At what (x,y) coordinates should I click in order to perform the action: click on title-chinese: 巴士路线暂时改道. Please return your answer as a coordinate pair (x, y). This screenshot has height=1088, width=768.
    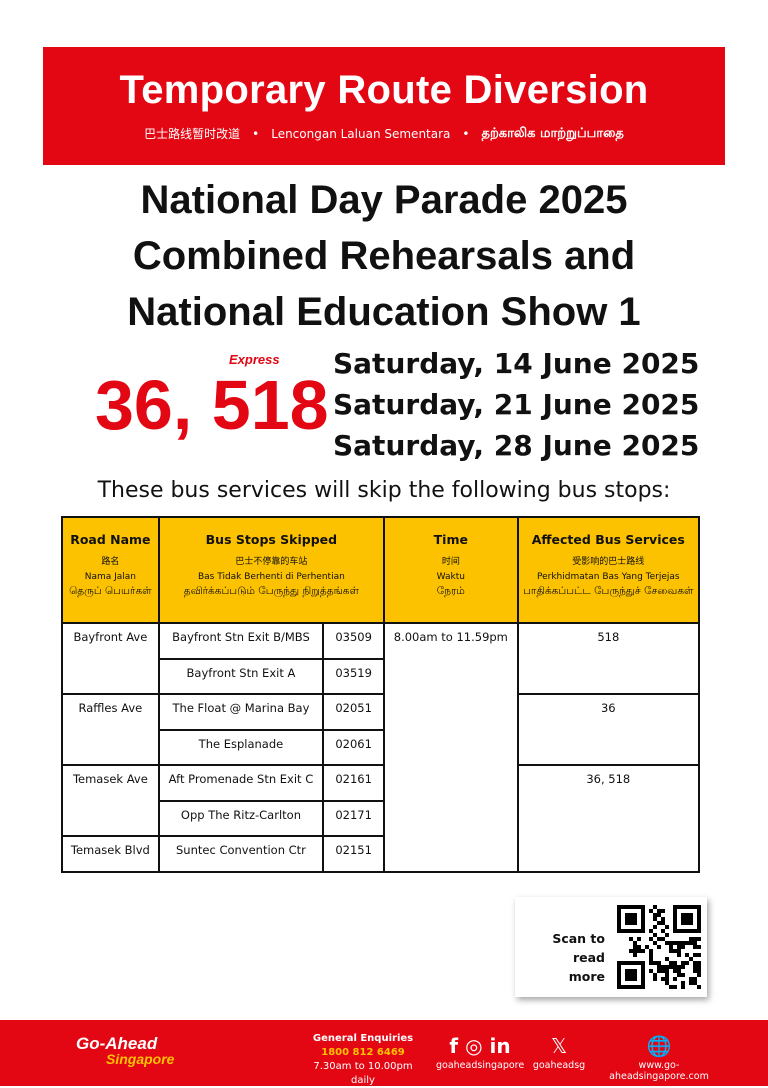
    Looking at the image, I should click on (192, 134).